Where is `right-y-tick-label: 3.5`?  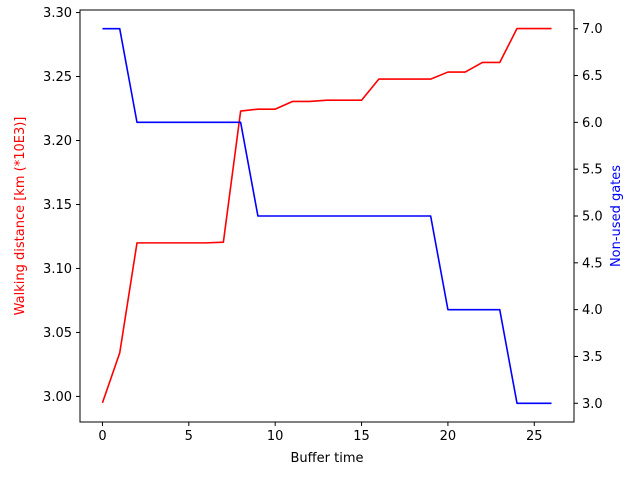 right-y-tick-label: 3.5 is located at coordinates (592, 357).